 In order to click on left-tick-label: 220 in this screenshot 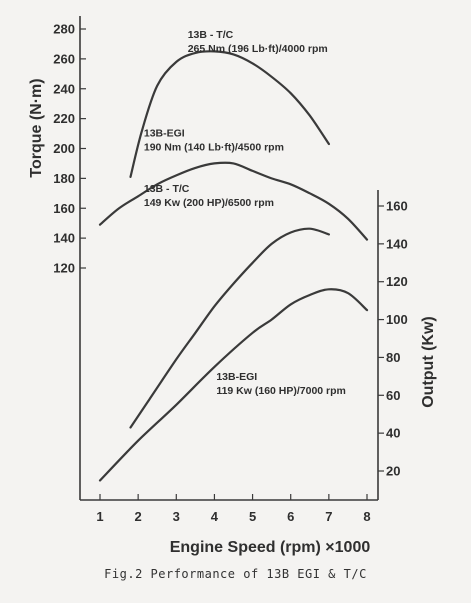, I will do `click(64, 118)`.